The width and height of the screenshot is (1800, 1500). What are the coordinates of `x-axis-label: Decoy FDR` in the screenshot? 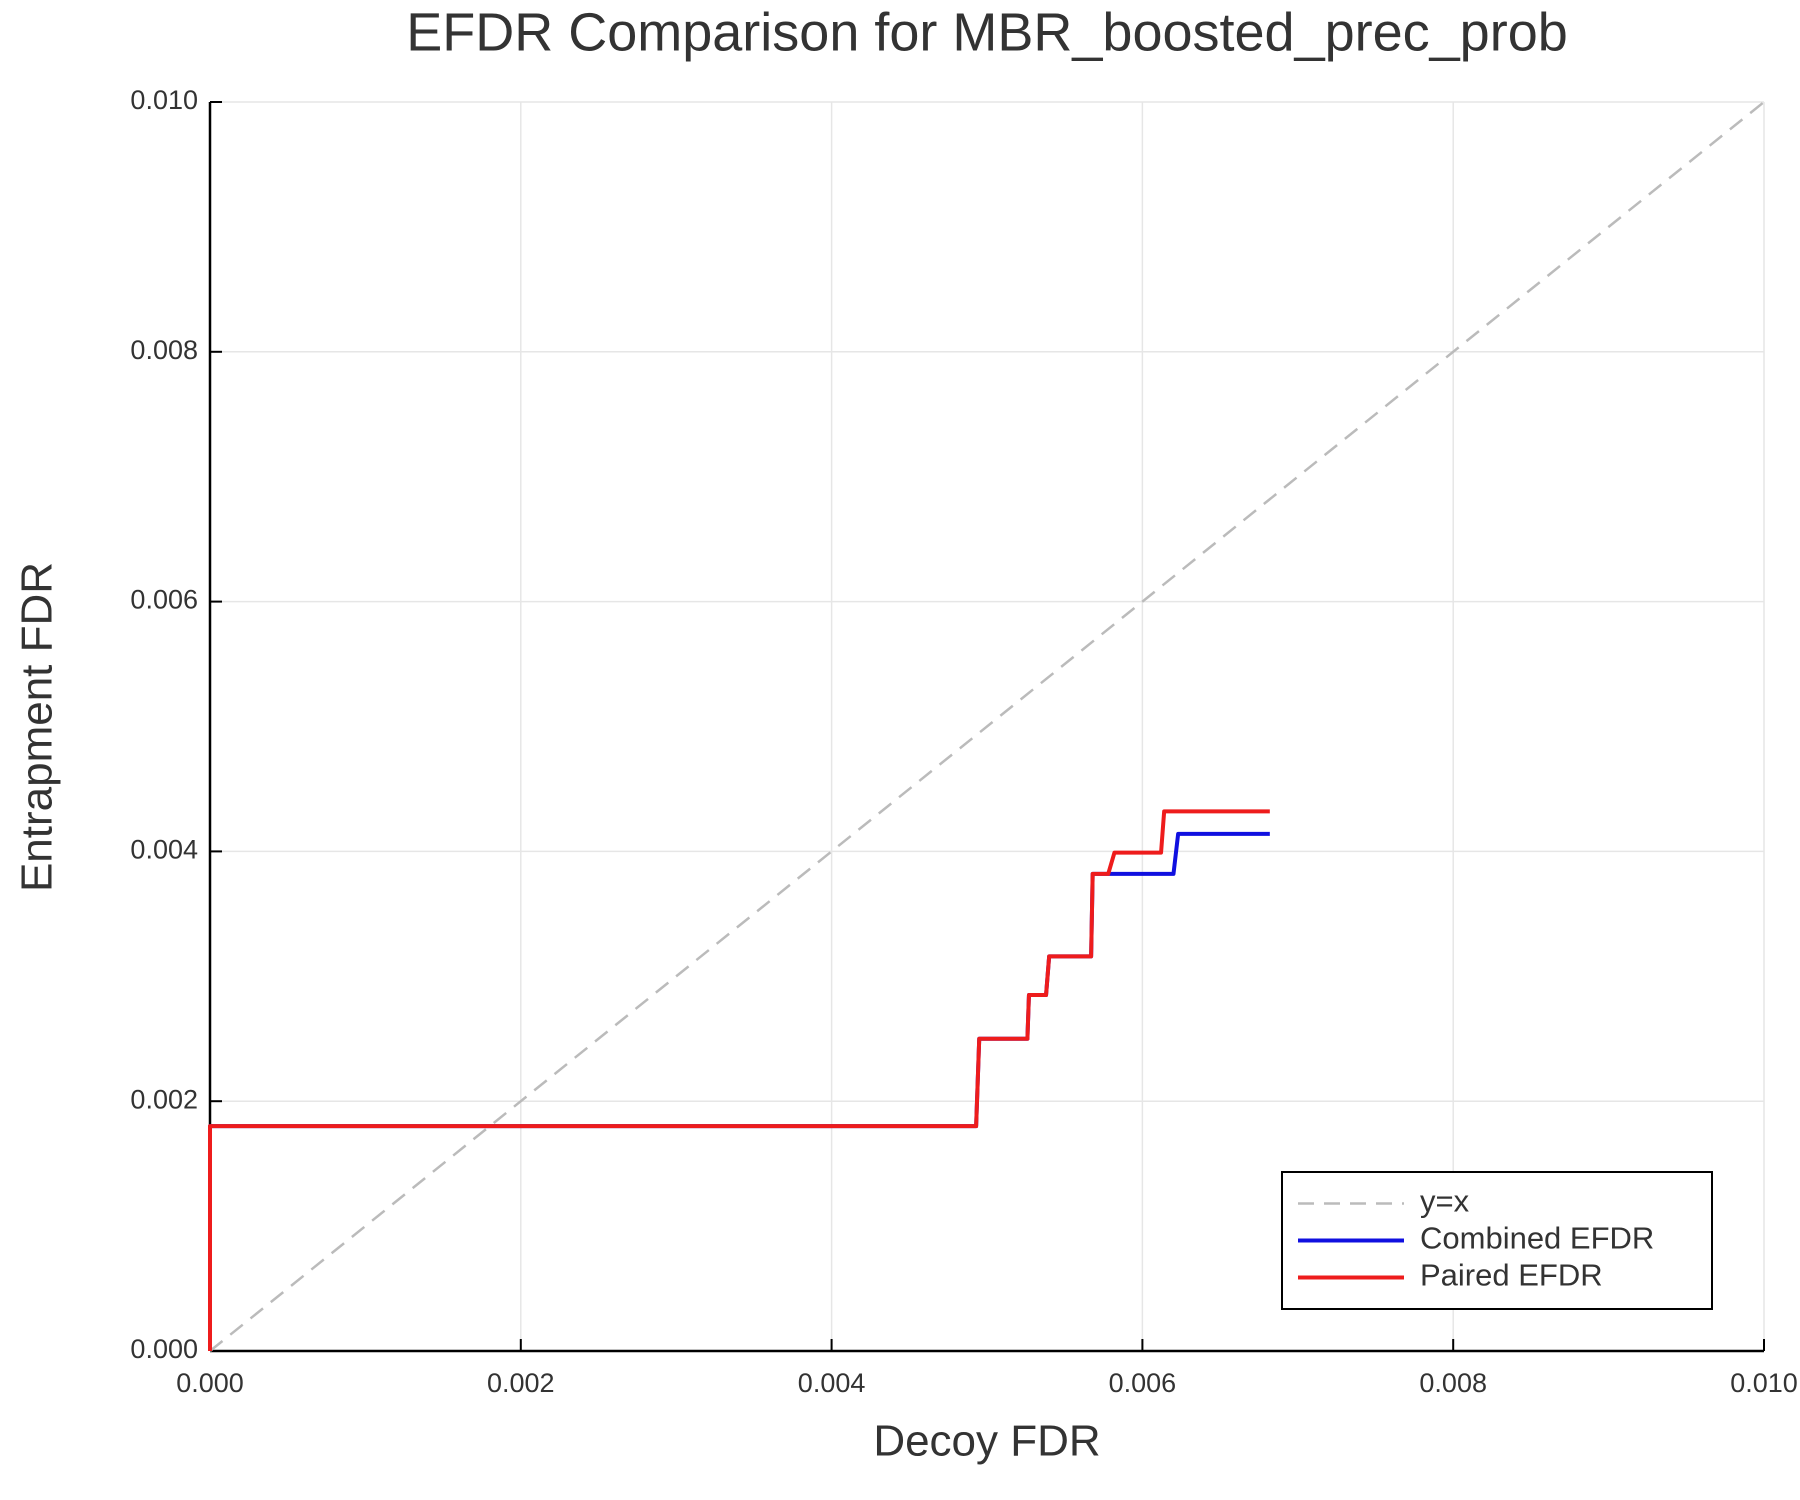 It's located at (986, 1441).